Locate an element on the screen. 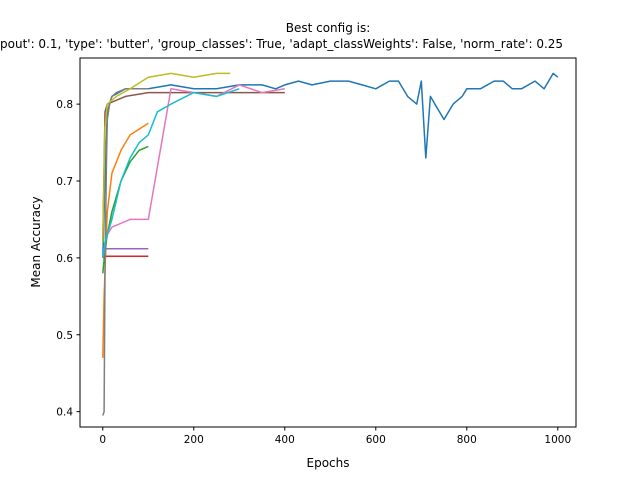 The height and width of the screenshot is (480, 640). x-tick-label: 400 is located at coordinates (285, 440).